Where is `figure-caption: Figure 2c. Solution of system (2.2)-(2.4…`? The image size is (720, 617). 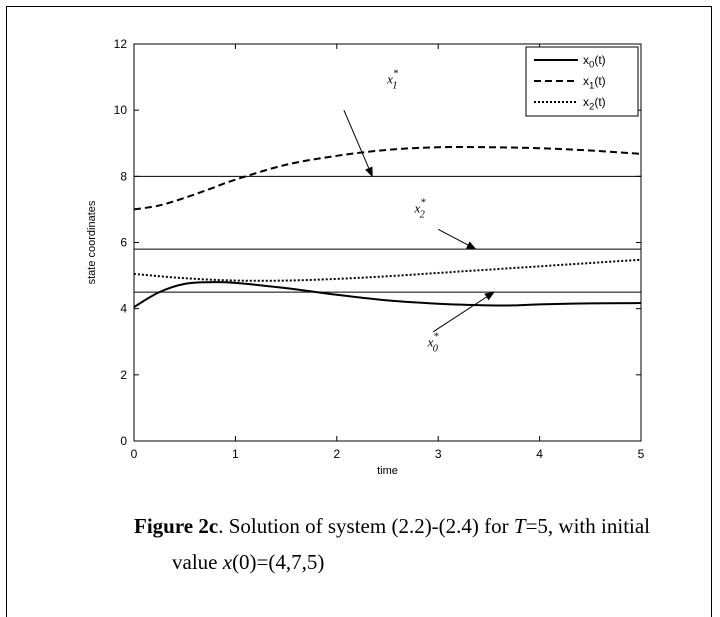
figure-caption: Figure 2c. Solution of system (2.2)-(2.4… is located at coordinates (418, 544).